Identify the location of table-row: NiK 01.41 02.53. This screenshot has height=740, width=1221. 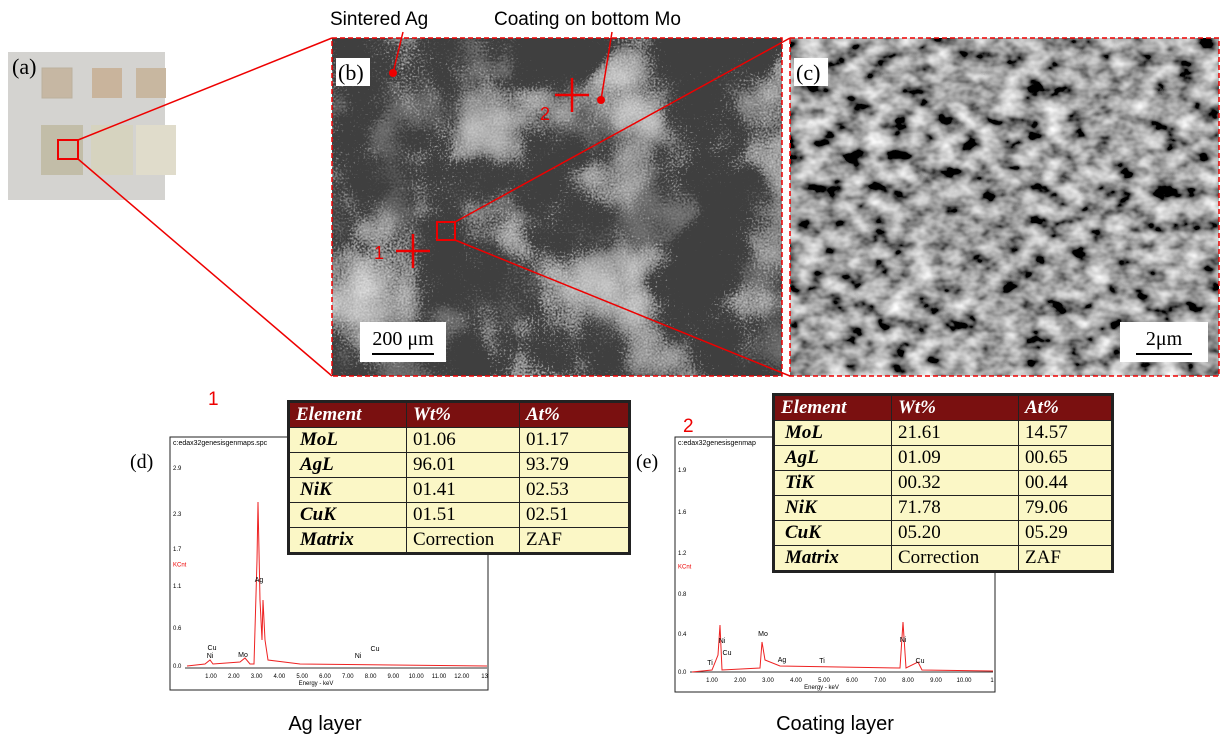
(459, 490).